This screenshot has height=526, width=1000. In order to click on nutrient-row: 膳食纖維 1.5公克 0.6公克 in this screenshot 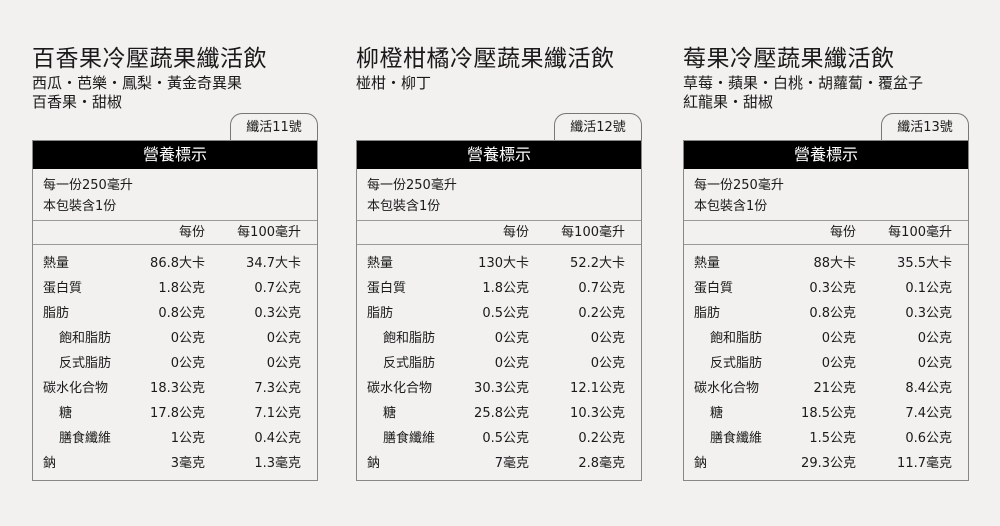, I will do `click(826, 438)`.